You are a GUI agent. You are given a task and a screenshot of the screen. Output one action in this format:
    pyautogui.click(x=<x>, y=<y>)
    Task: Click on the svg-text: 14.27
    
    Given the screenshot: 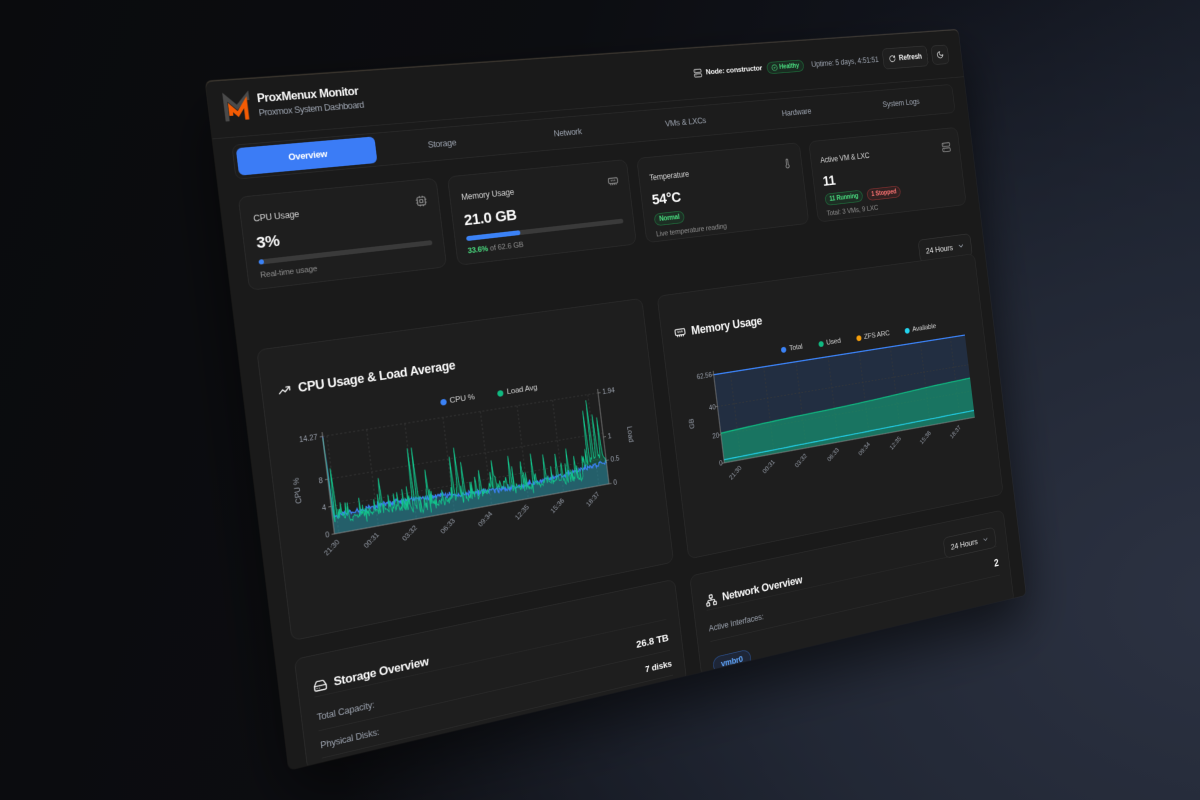 What is the action you would take?
    pyautogui.click(x=308, y=438)
    